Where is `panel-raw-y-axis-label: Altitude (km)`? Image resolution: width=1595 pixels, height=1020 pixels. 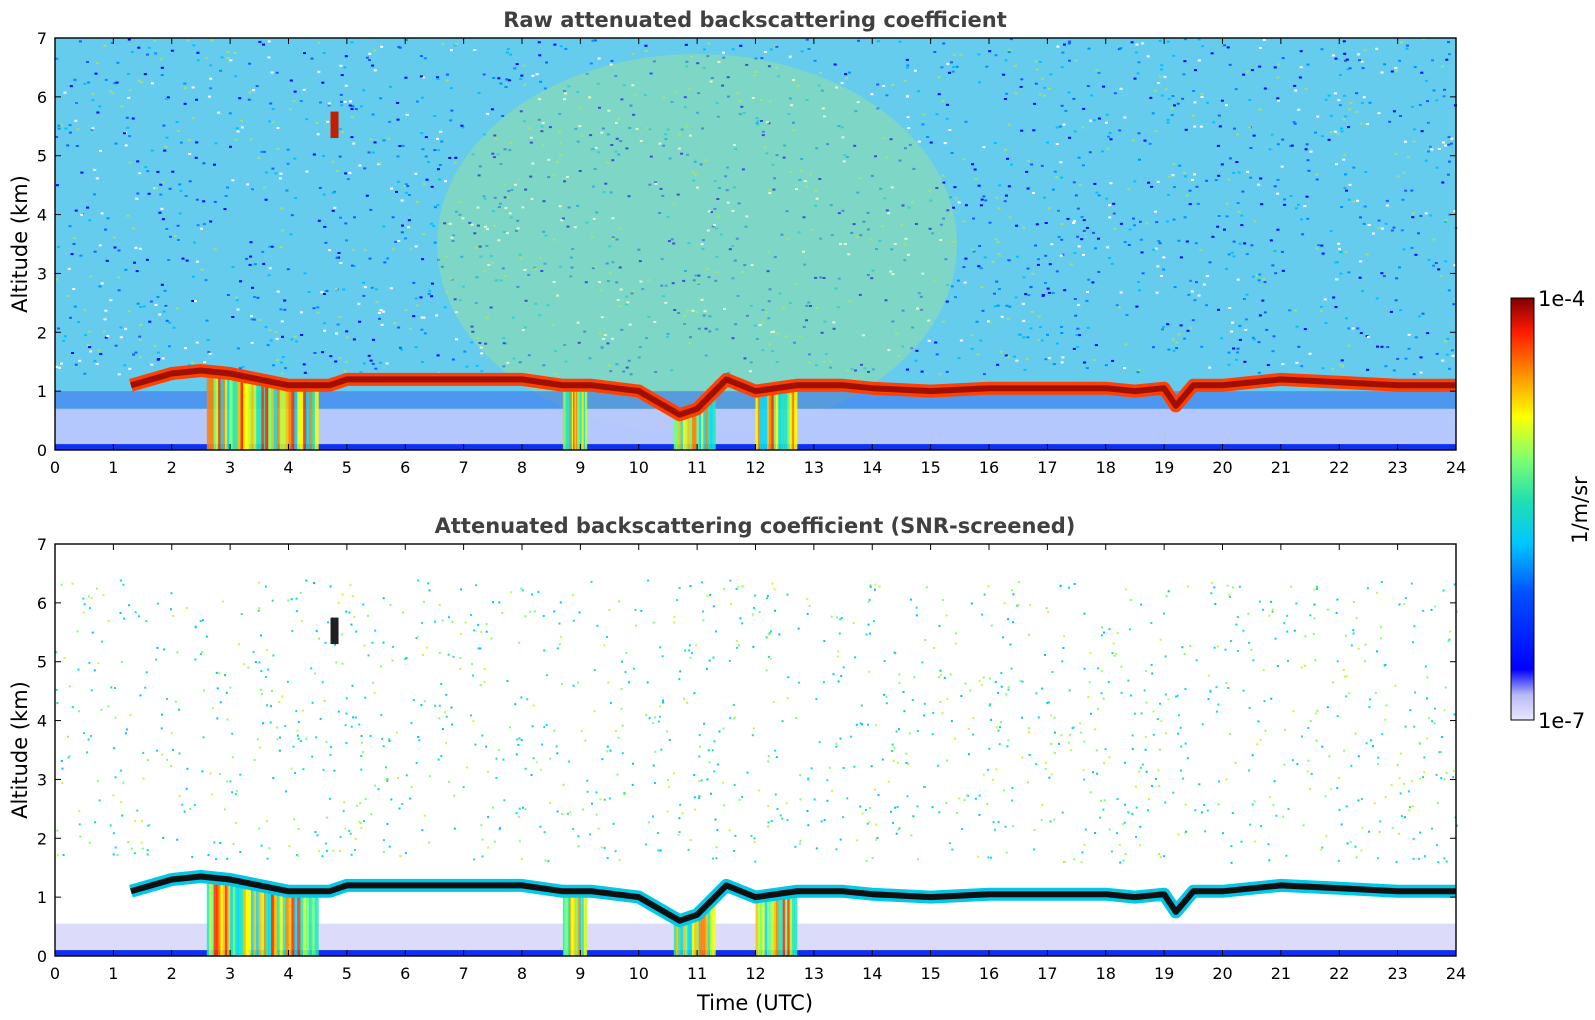 panel-raw-y-axis-label: Altitude (km) is located at coordinates (20, 244).